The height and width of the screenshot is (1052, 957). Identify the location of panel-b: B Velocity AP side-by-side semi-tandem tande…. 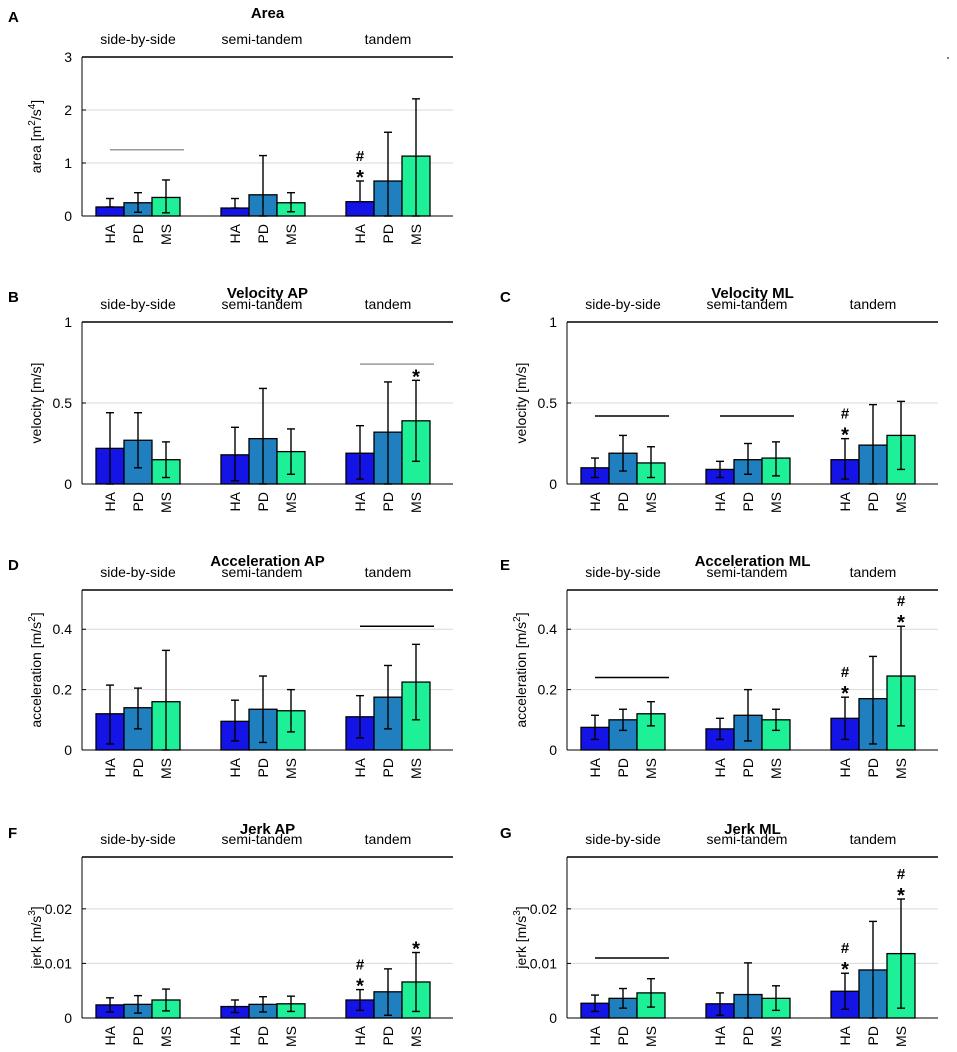
(230, 399).